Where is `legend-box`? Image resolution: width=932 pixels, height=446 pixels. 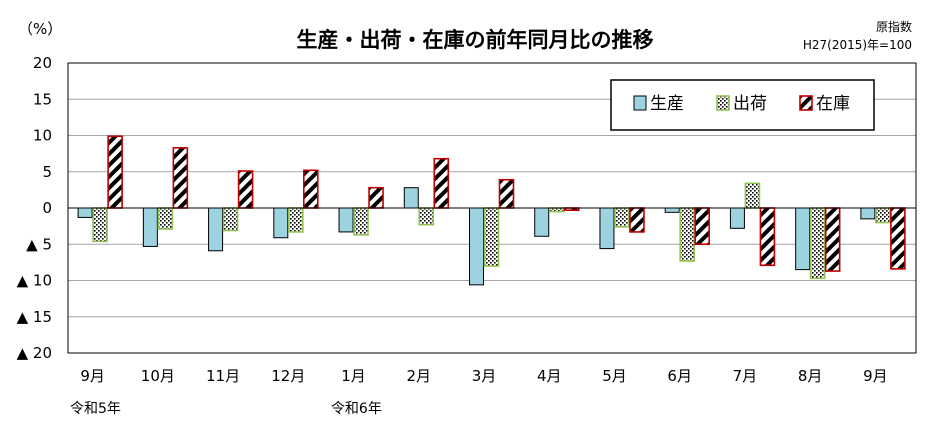 legend-box is located at coordinates (742, 105).